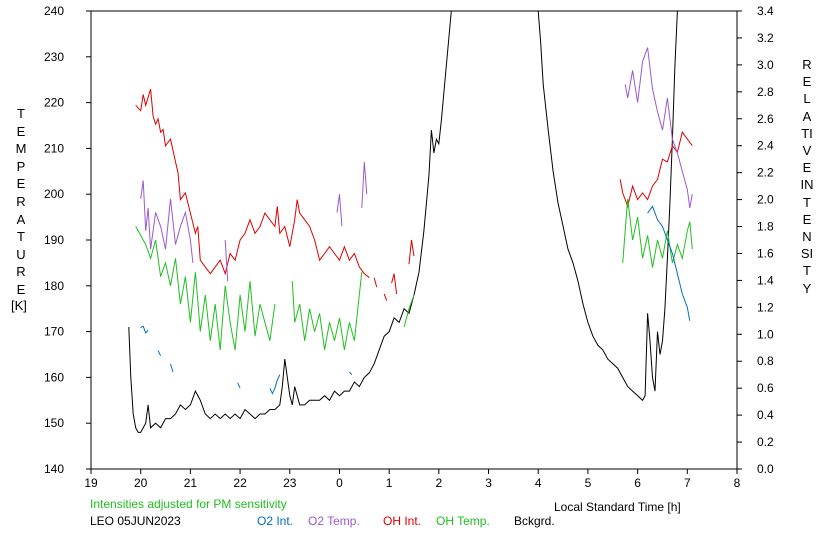  I want to click on legend-item-o2-temp: O2 Temp., so click(334, 521).